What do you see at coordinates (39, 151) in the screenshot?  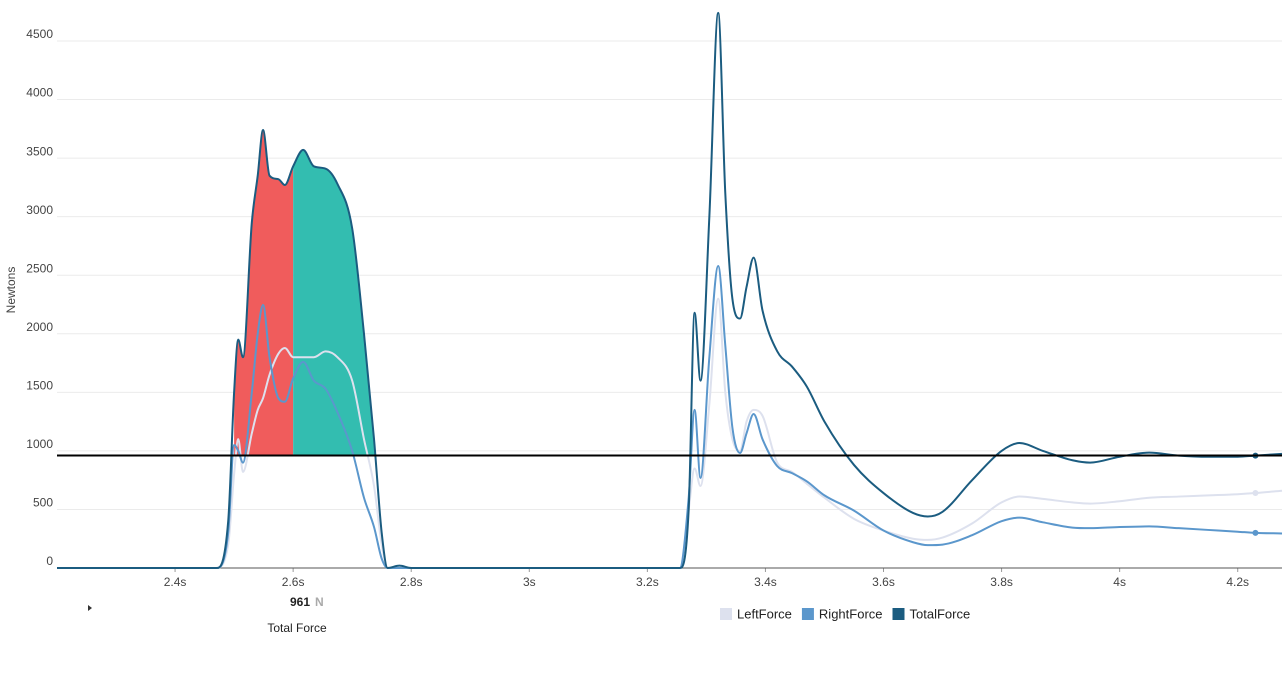 I see `y-tick-label: 3500` at bounding box center [39, 151].